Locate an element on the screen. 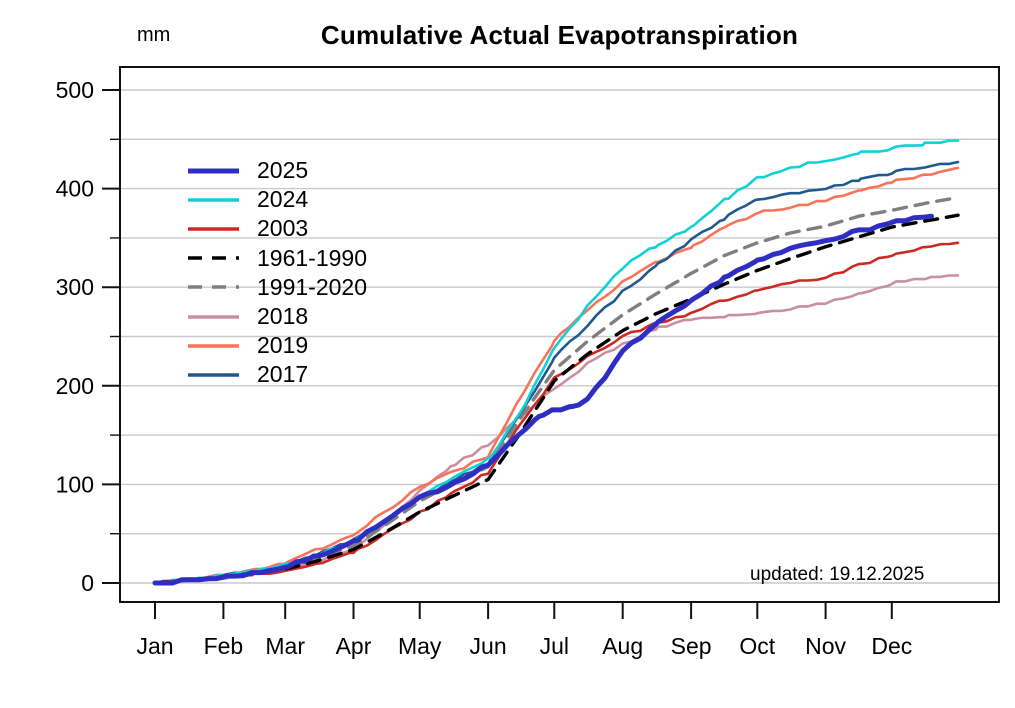 This screenshot has width=1015, height=708. legend-line-swatch-2019 is located at coordinates (213, 346).